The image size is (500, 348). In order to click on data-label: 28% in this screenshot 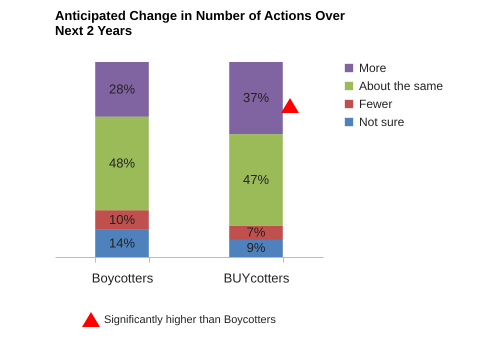, I will do `click(122, 88)`.